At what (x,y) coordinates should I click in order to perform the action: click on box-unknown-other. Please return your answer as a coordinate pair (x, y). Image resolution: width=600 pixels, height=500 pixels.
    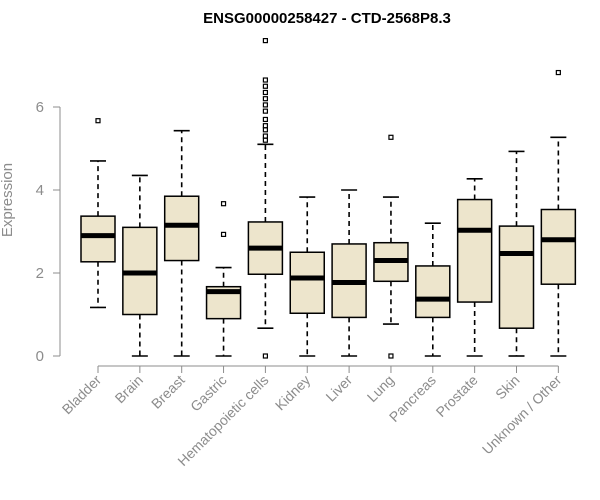
    Looking at the image, I should click on (558, 213).